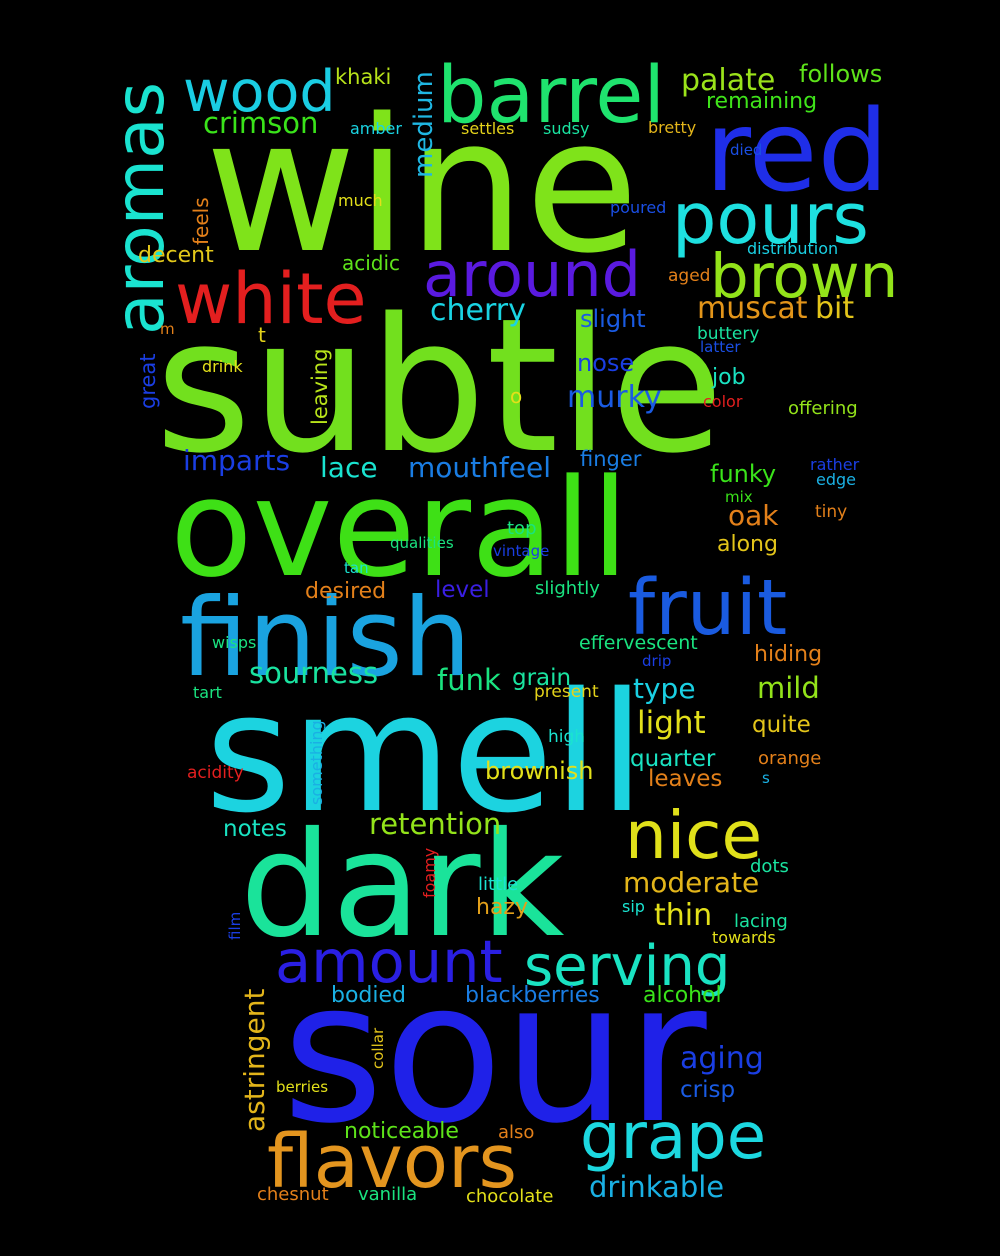 Image resolution: width=1000 pixels, height=1256 pixels. What do you see at coordinates (349, 467) in the screenshot?
I see `word-lace: lace` at bounding box center [349, 467].